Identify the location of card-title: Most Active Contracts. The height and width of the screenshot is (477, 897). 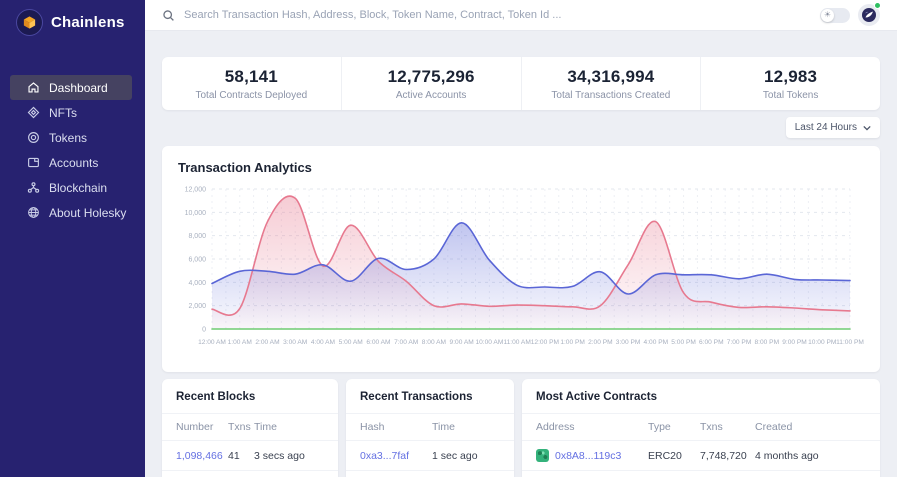
(701, 396).